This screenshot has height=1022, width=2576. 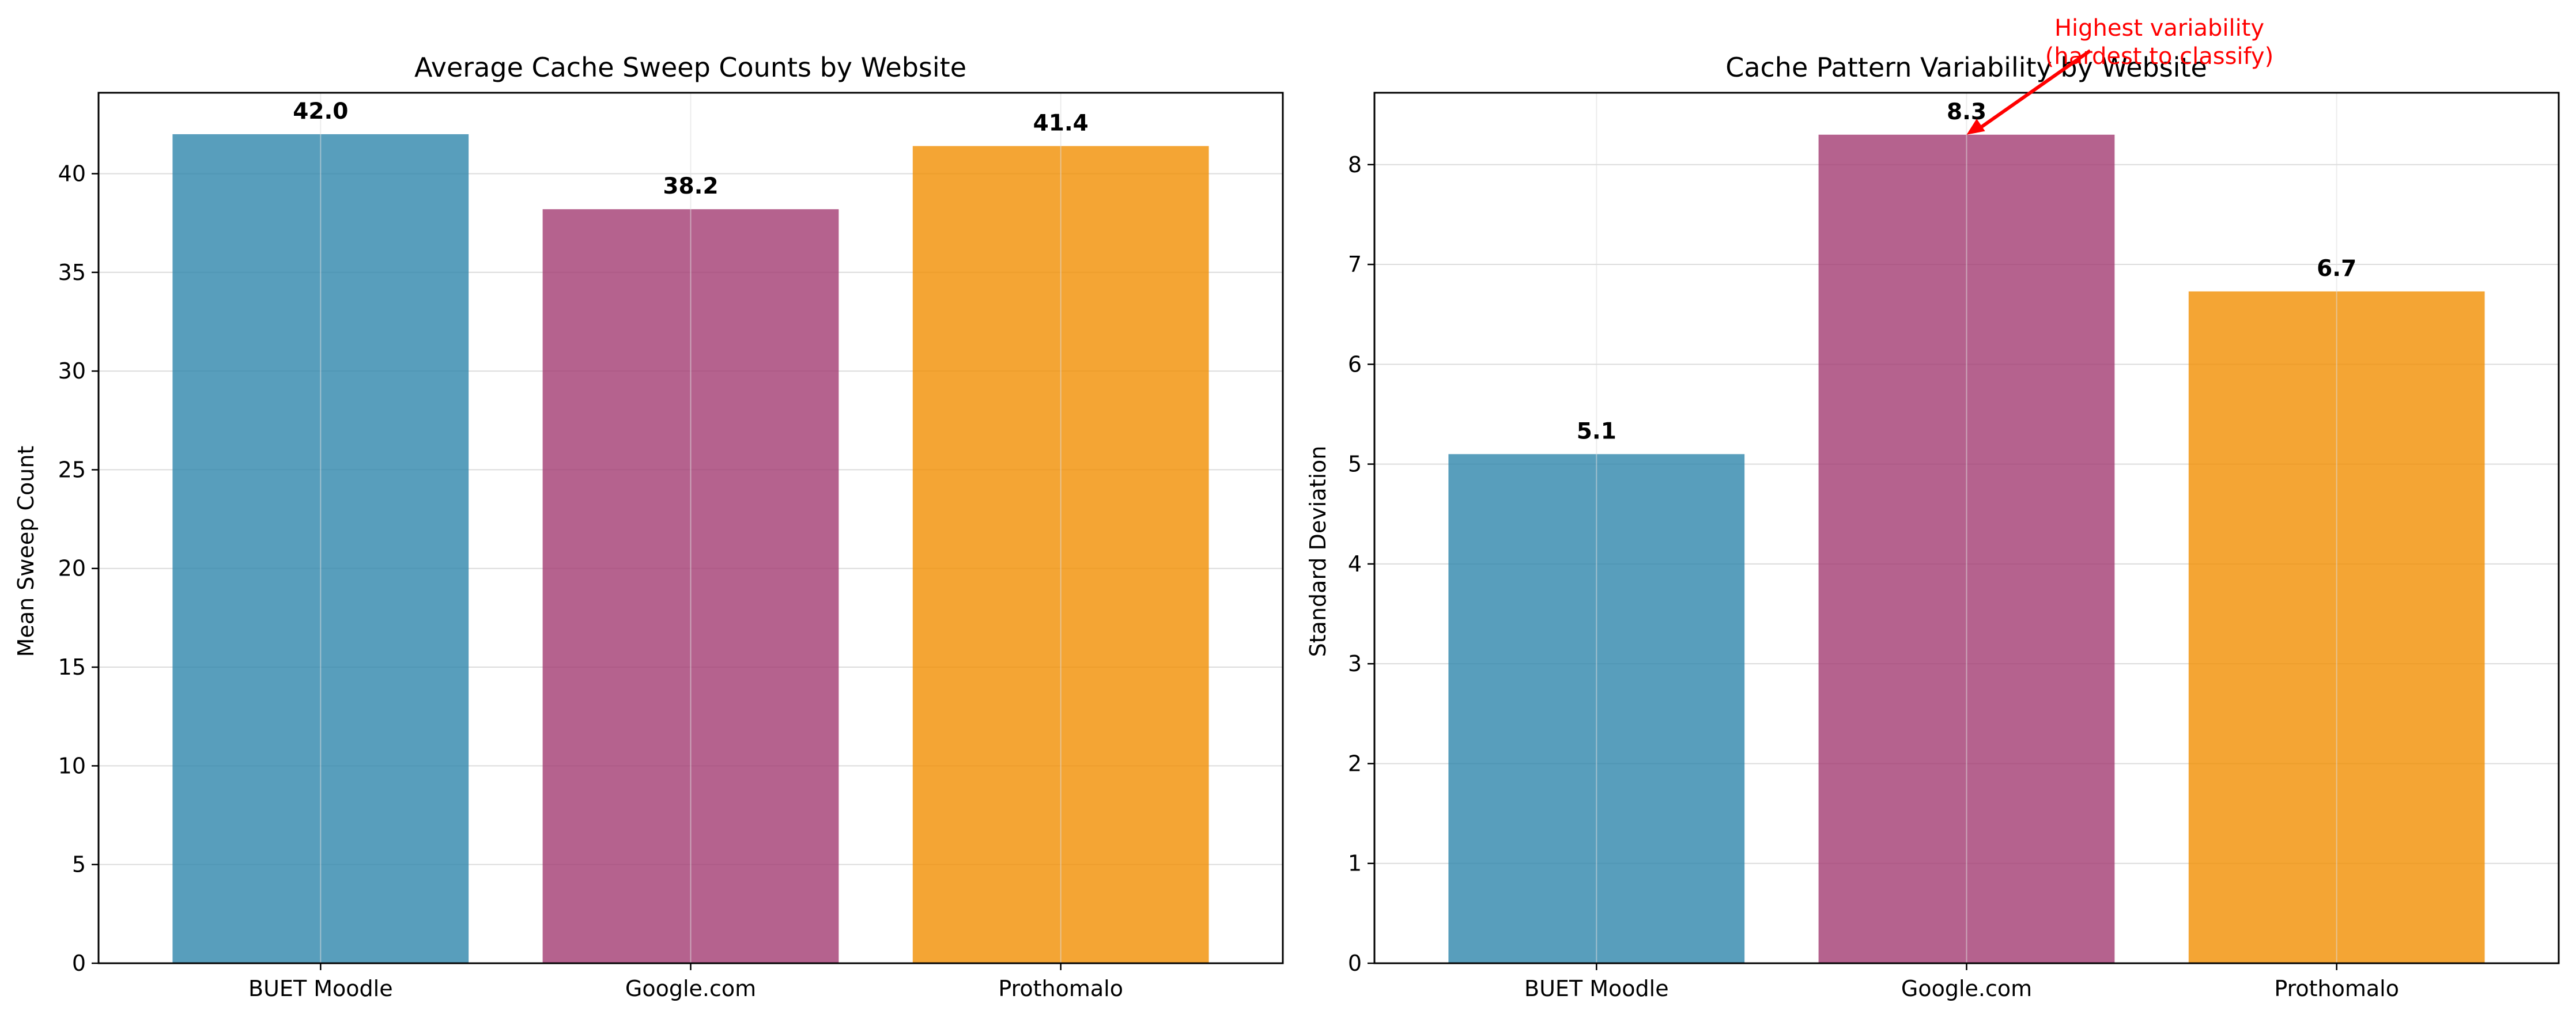 I want to click on chart-right-title: Cache Pattern Variability by Website, so click(x=1966, y=67).